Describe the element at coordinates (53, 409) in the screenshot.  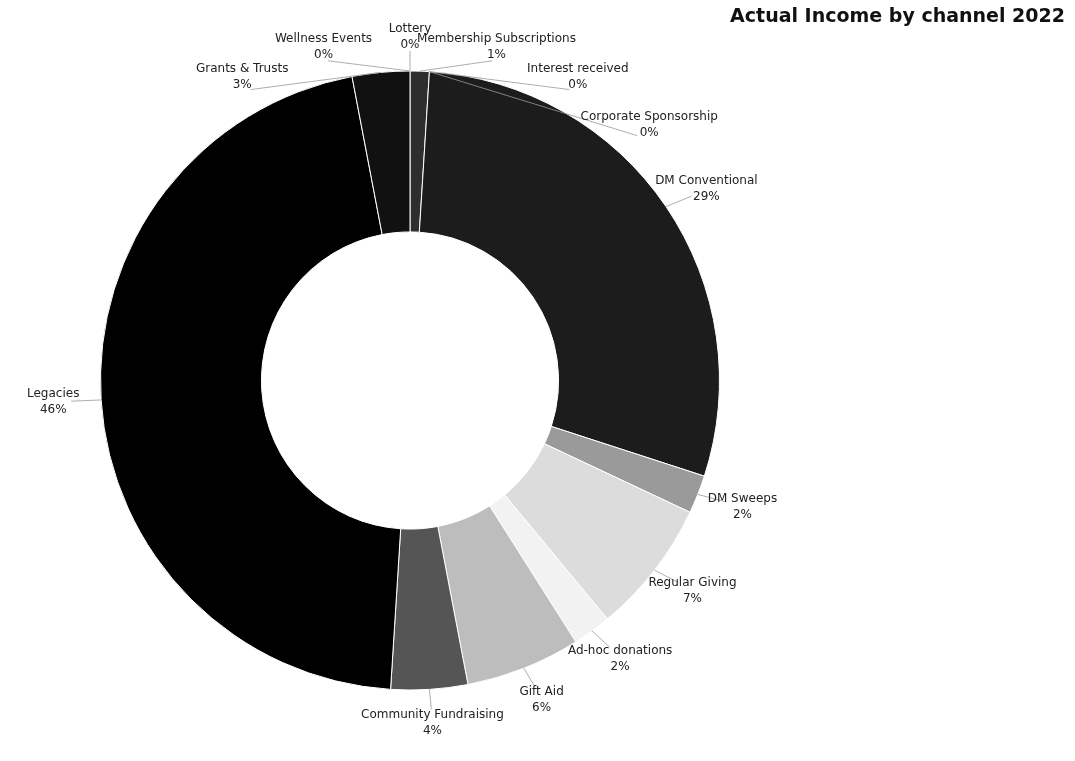
I see `data-label: 46%` at that location.